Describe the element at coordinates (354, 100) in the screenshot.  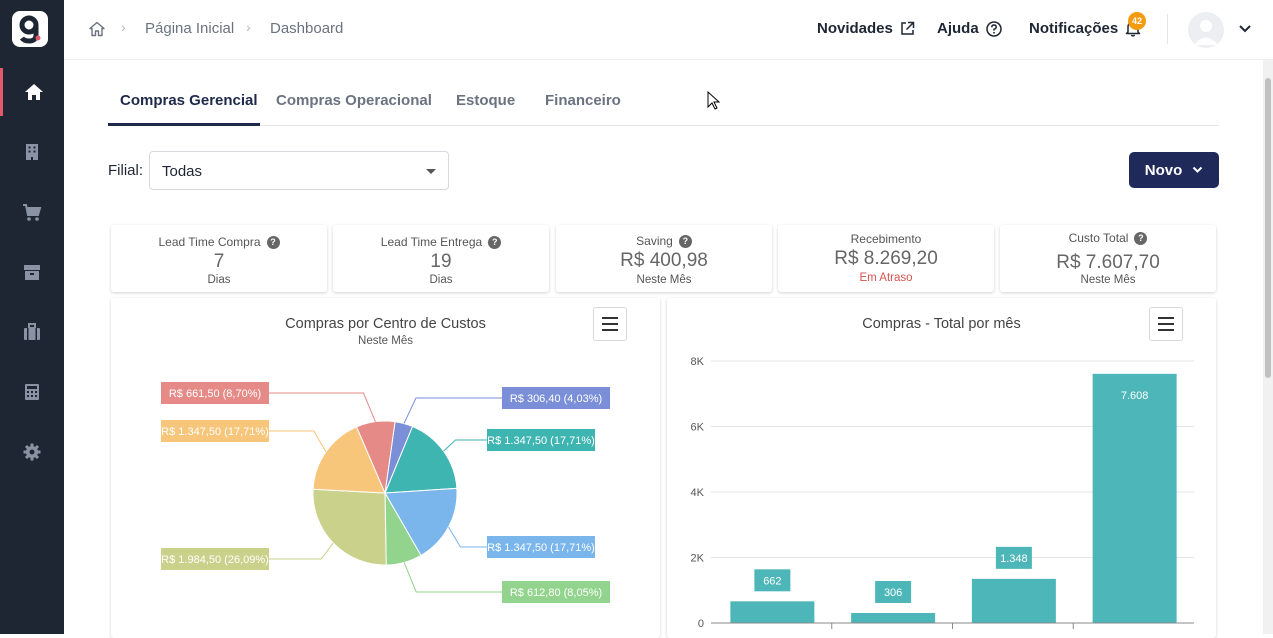
I see `tab-compras-operacional: Compras Operacional` at that location.